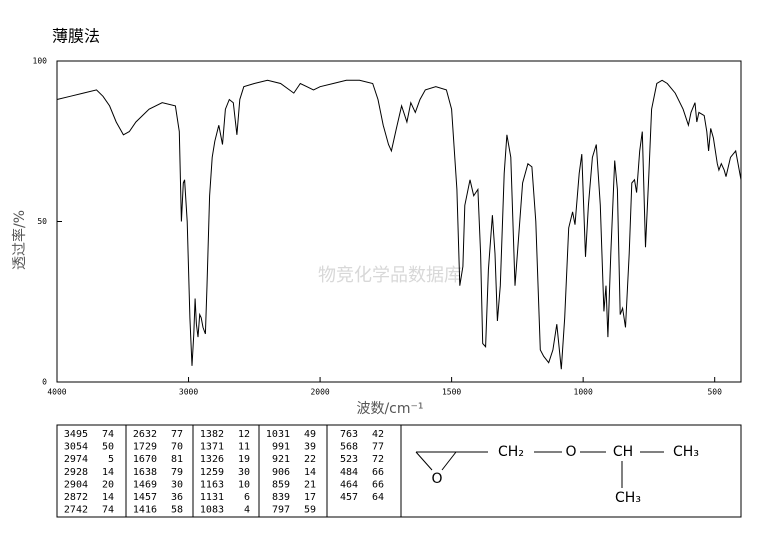  I want to click on y-tick-label: 0, so click(44, 382).